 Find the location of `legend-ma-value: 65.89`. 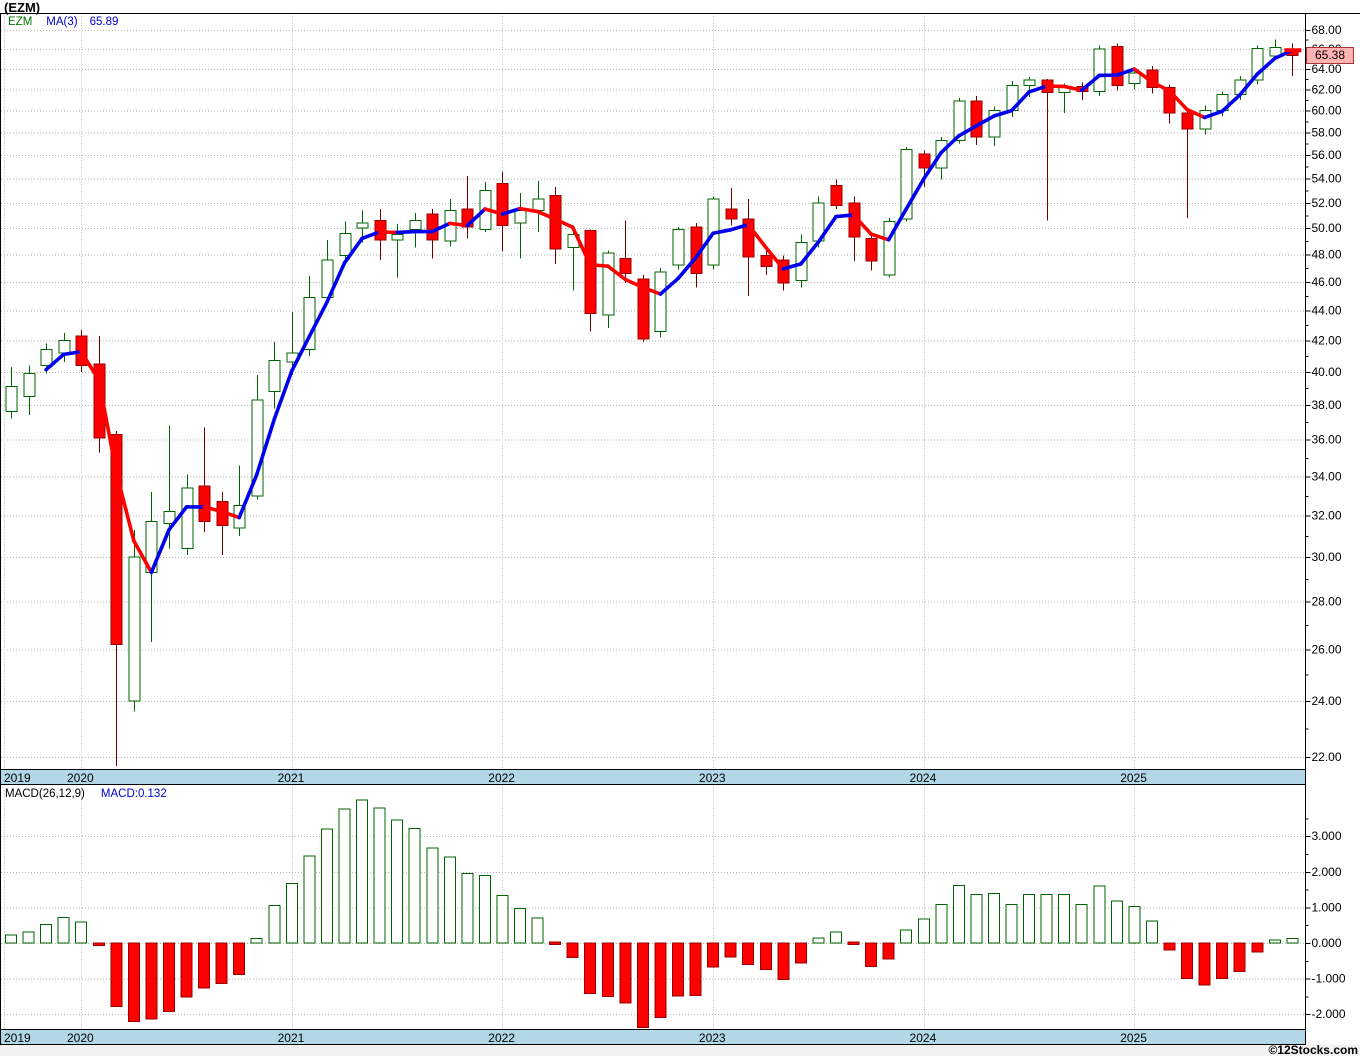

legend-ma-value: 65.89 is located at coordinates (104, 22).